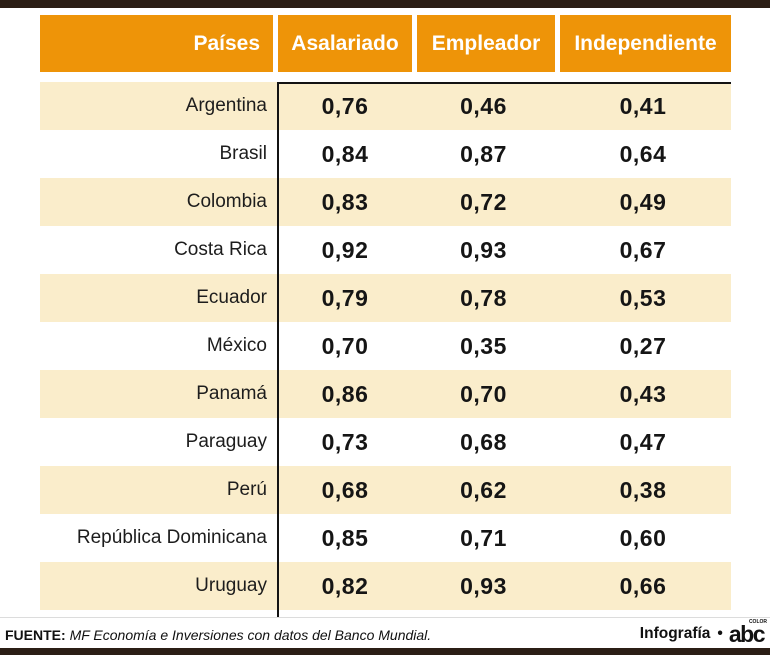  Describe the element at coordinates (643, 249) in the screenshot. I see `value-cell: 0,67` at that location.